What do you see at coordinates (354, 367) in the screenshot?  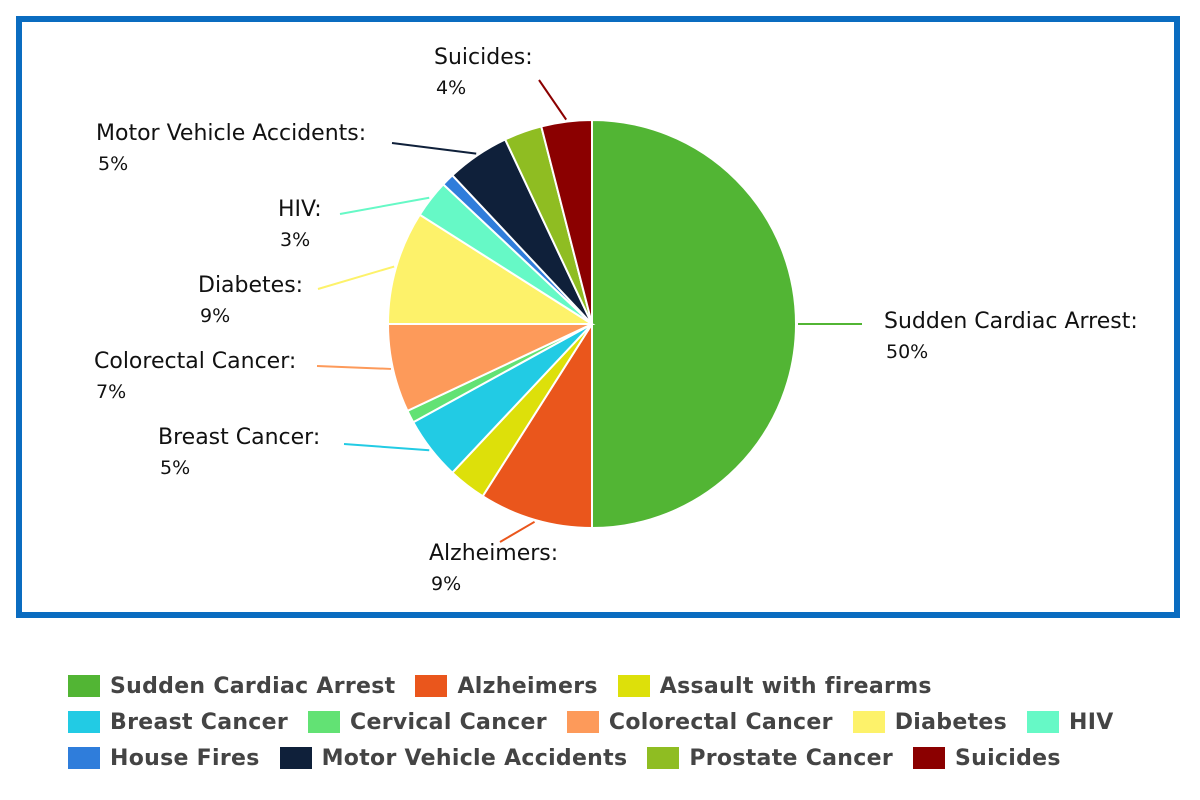 I see `leader-line-colorectal-cancer` at bounding box center [354, 367].